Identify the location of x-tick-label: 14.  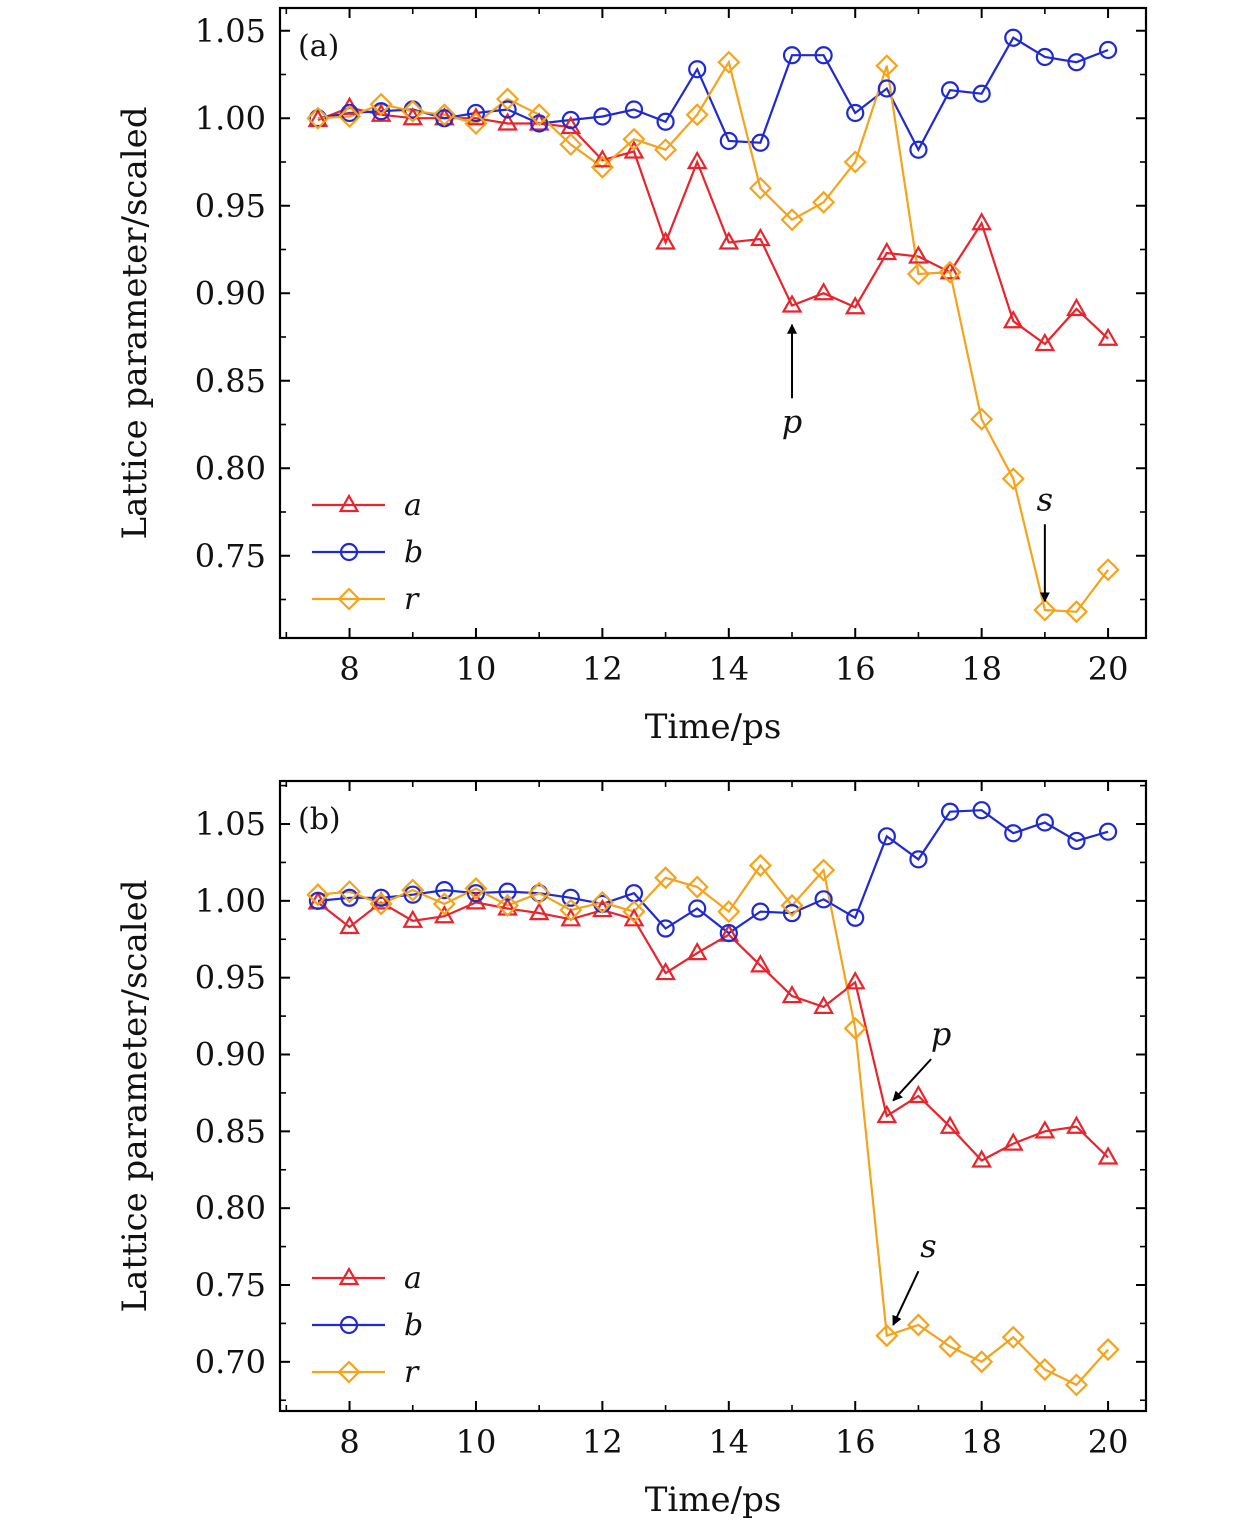
(728, 669).